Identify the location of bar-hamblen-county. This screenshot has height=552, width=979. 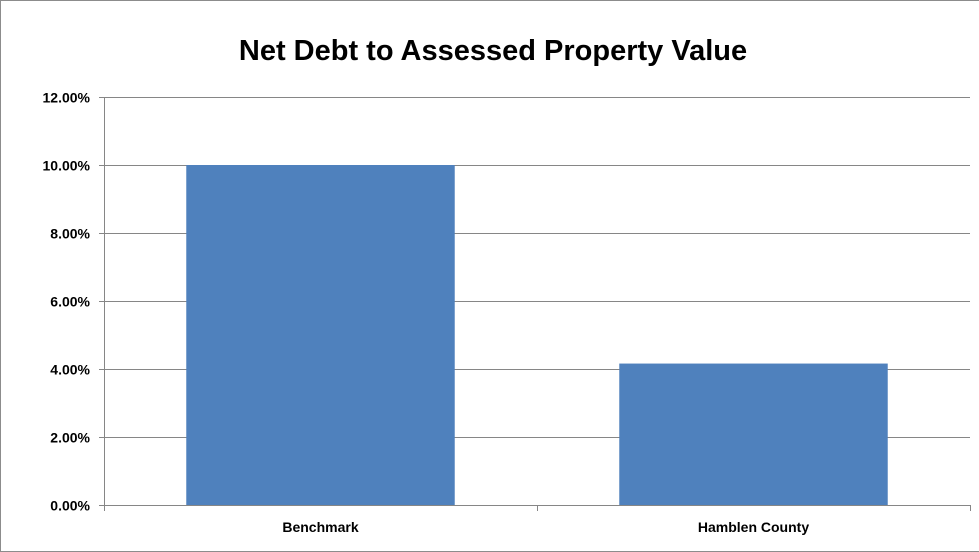
(753, 434).